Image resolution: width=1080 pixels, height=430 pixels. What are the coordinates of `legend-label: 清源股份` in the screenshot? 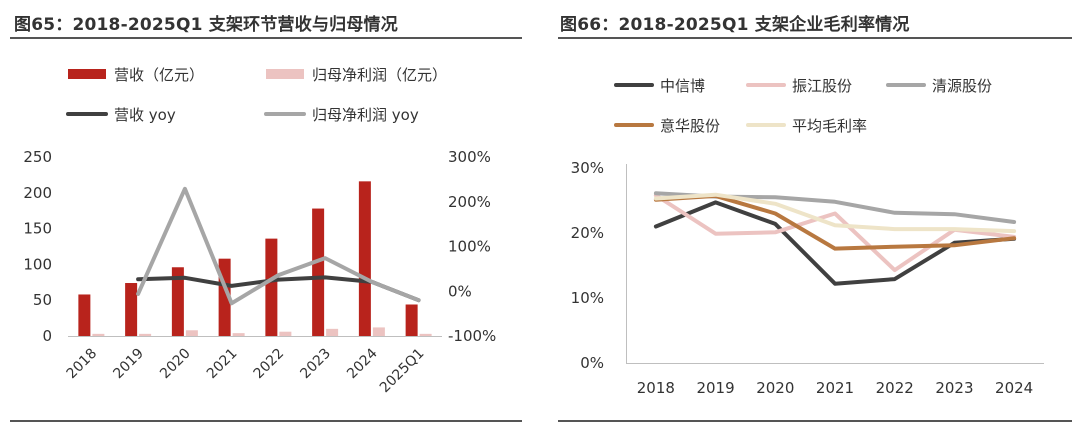 It's located at (962, 86).